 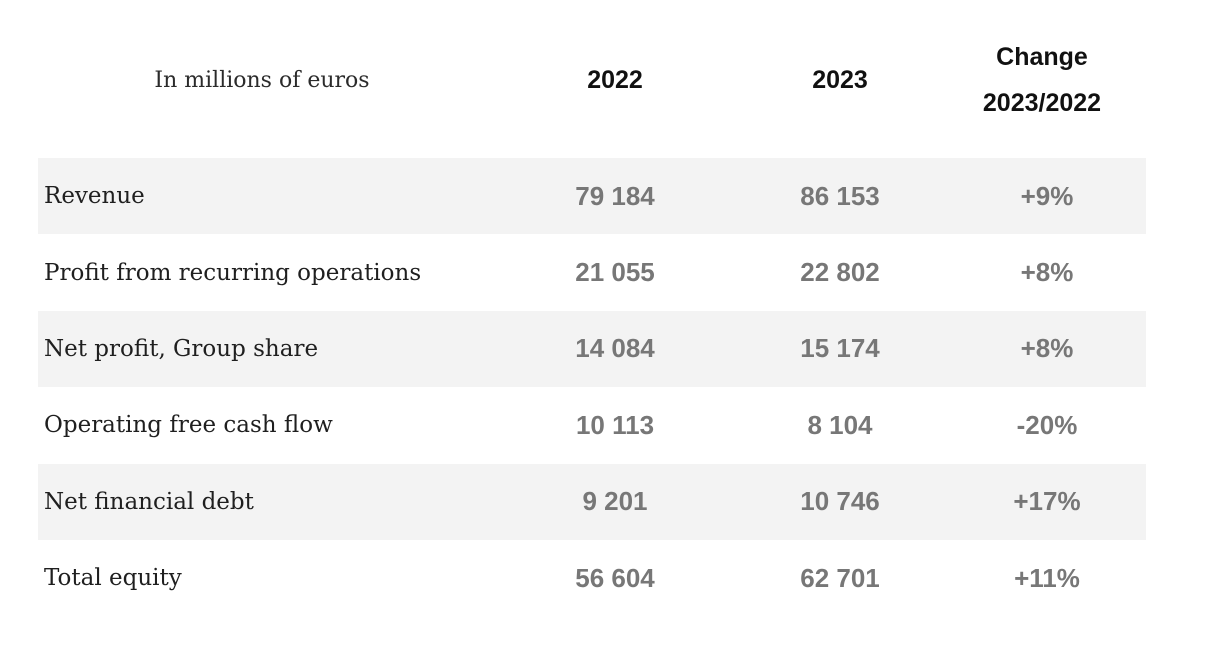 I want to click on value-2022: 10 113, so click(x=615, y=424).